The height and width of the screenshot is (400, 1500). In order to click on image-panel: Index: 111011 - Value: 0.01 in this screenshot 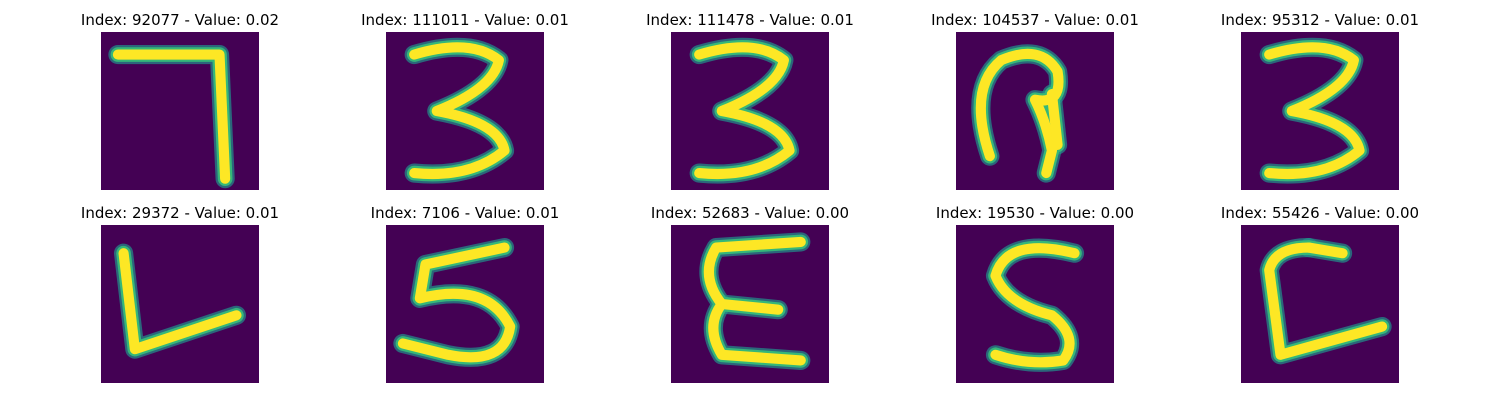, I will do `click(465, 100)`.